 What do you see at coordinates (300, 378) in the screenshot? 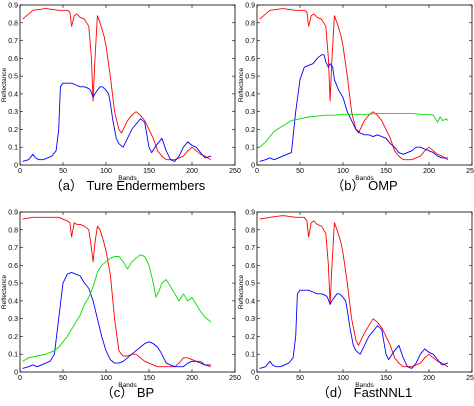
I see `x-tick-label-d: 50` at bounding box center [300, 378].